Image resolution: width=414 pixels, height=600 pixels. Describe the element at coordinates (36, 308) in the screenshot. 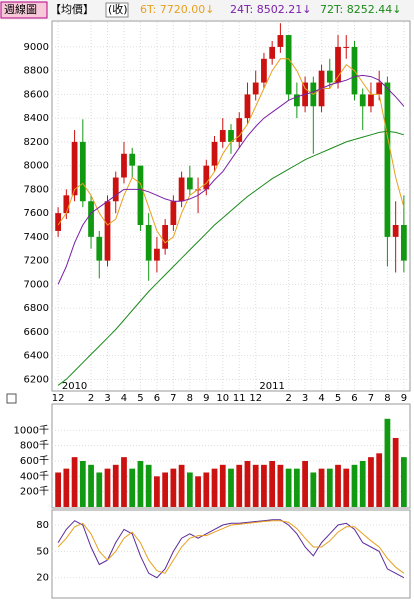

I see `y-tick-label: 6800` at that location.